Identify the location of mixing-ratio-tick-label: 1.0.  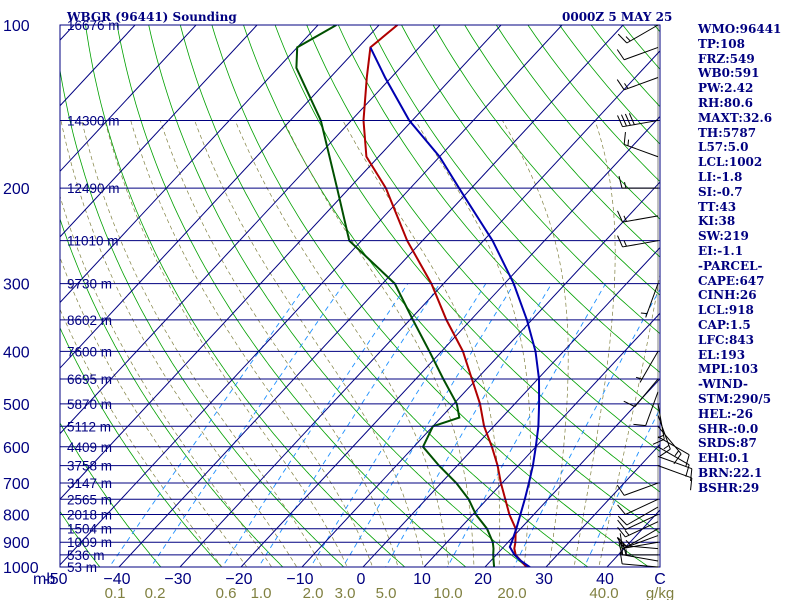
(261, 592).